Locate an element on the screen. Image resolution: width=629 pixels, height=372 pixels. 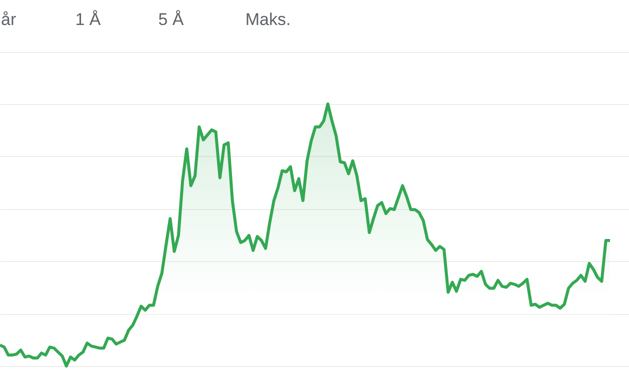
text: 1 Å is located at coordinates (88, 19).